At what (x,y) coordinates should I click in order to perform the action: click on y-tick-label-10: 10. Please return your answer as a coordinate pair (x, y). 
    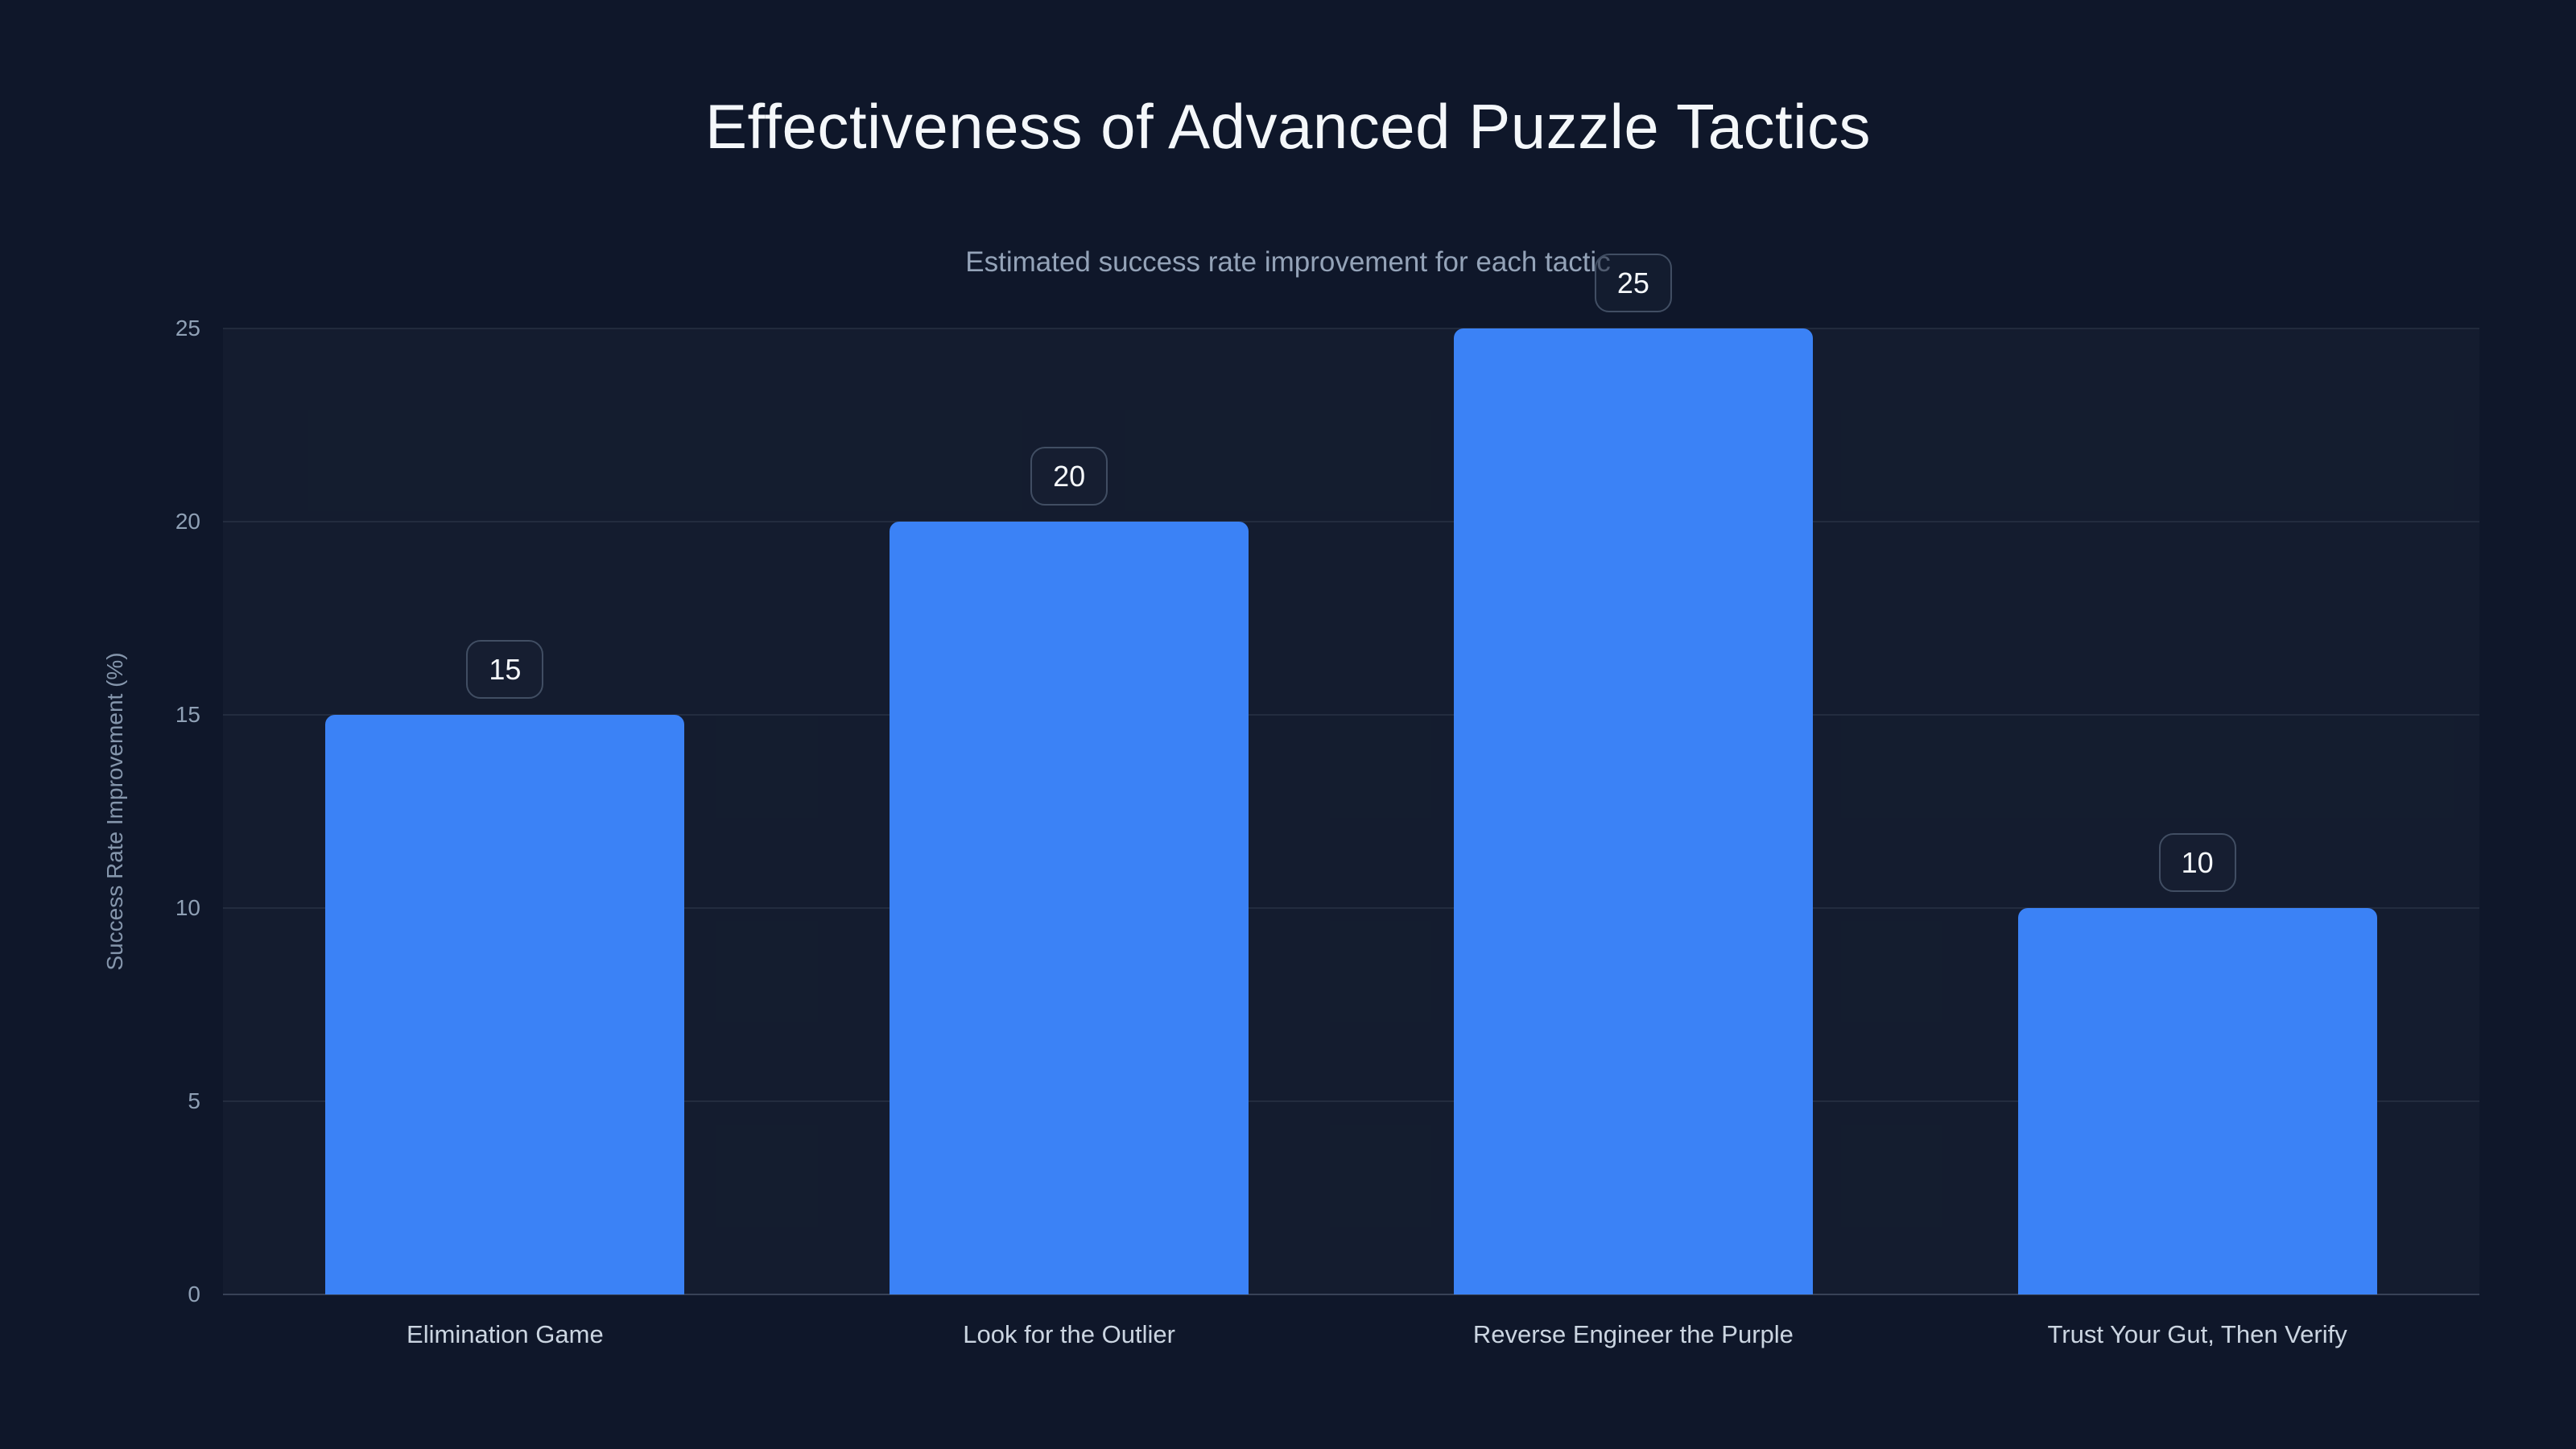
    Looking at the image, I should click on (187, 907).